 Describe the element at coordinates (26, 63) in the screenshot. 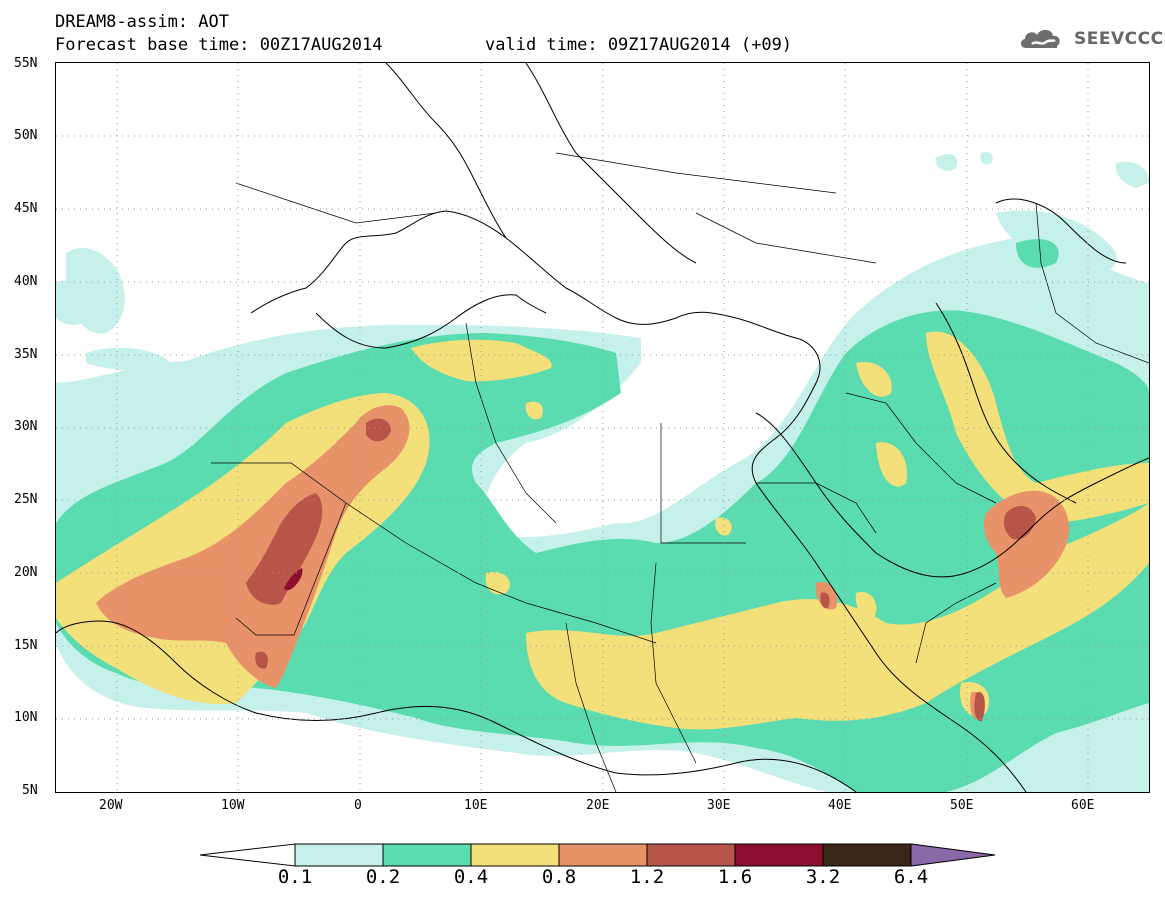

I see `lat-label: 55N` at that location.